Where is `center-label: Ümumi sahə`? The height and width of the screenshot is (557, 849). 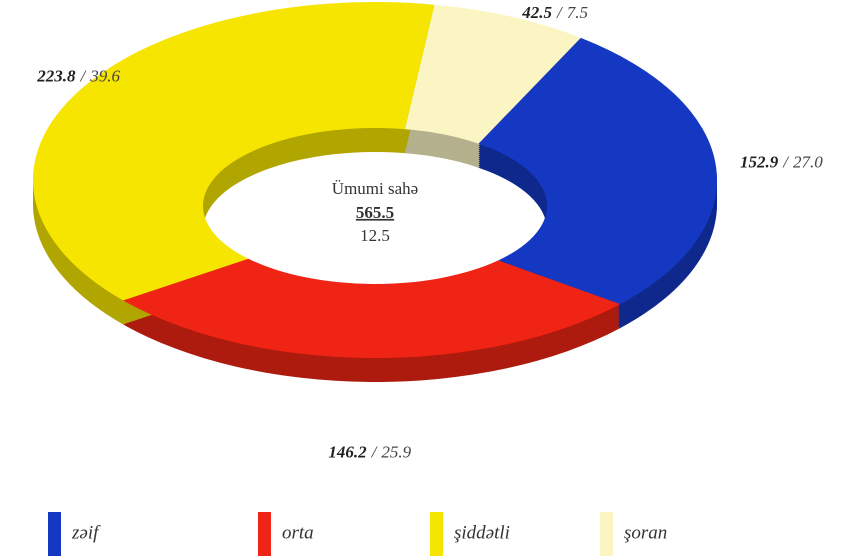
center-label: Ümumi sahə is located at coordinates (375, 188).